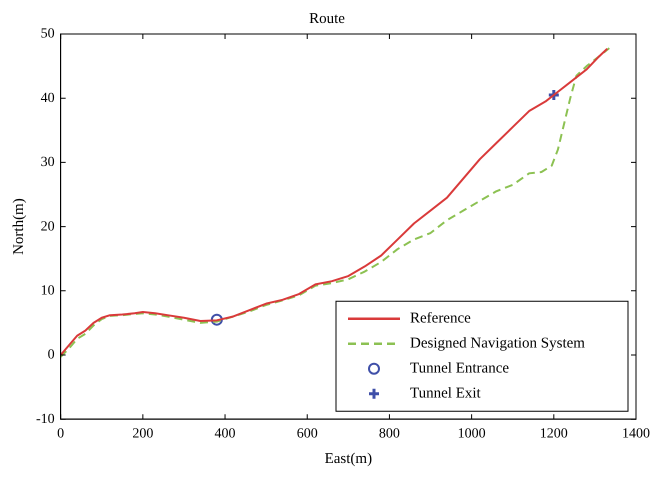 The height and width of the screenshot is (478, 664). Describe the element at coordinates (554, 434) in the screenshot. I see `x-tick-label: 1200` at that location.